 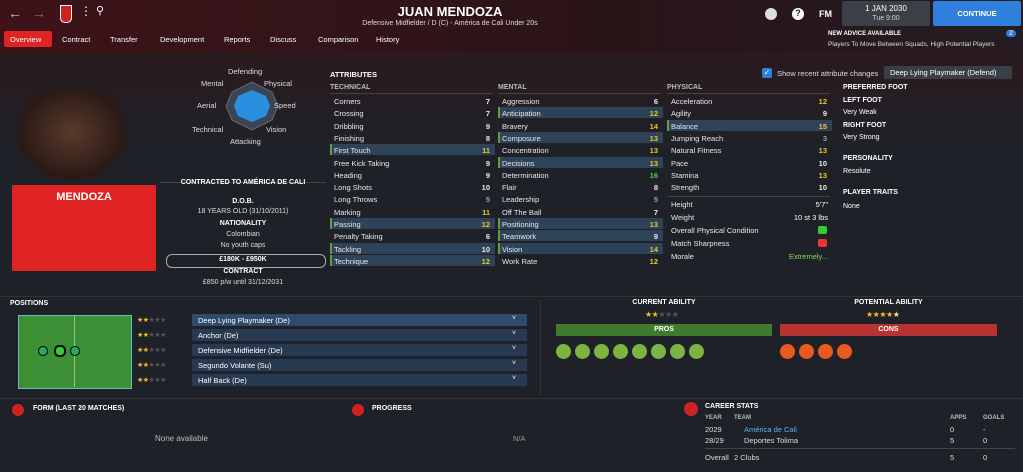 I want to click on attribute-name: Free Kick Taking, so click(x=362, y=163).